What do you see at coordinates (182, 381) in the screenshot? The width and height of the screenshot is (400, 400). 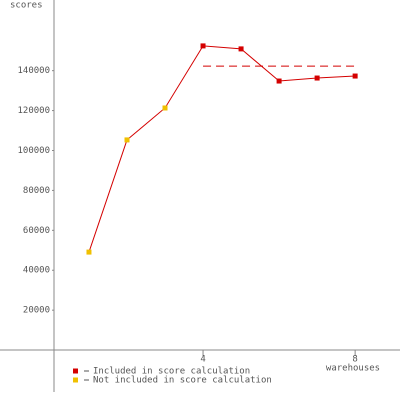 I see `legend-label: Not included in score calculation` at bounding box center [182, 381].